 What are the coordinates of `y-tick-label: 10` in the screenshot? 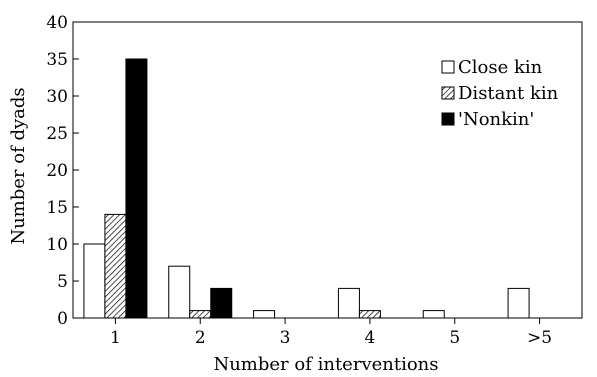 It's located at (57, 245).